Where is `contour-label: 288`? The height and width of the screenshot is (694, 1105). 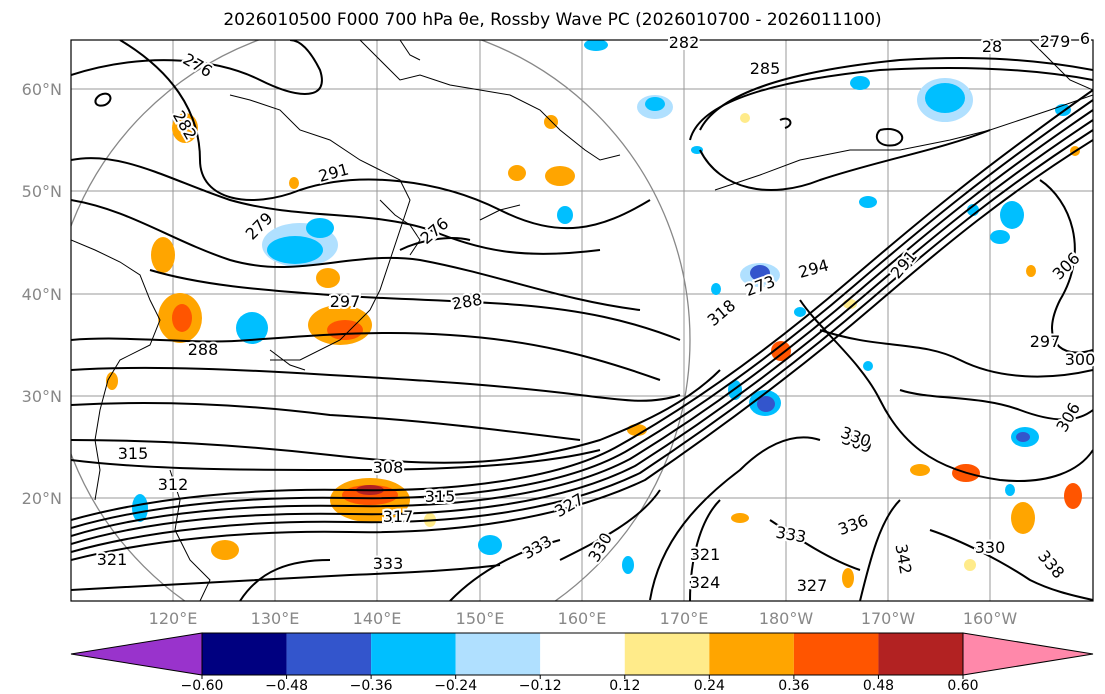 contour-label: 288 is located at coordinates (203, 349).